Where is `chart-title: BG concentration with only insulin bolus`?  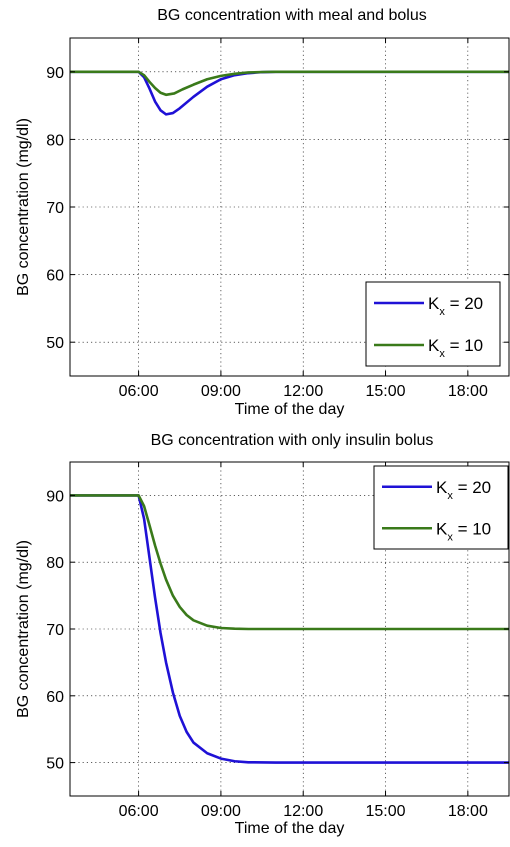 chart-title: BG concentration with only insulin bolus is located at coordinates (292, 440).